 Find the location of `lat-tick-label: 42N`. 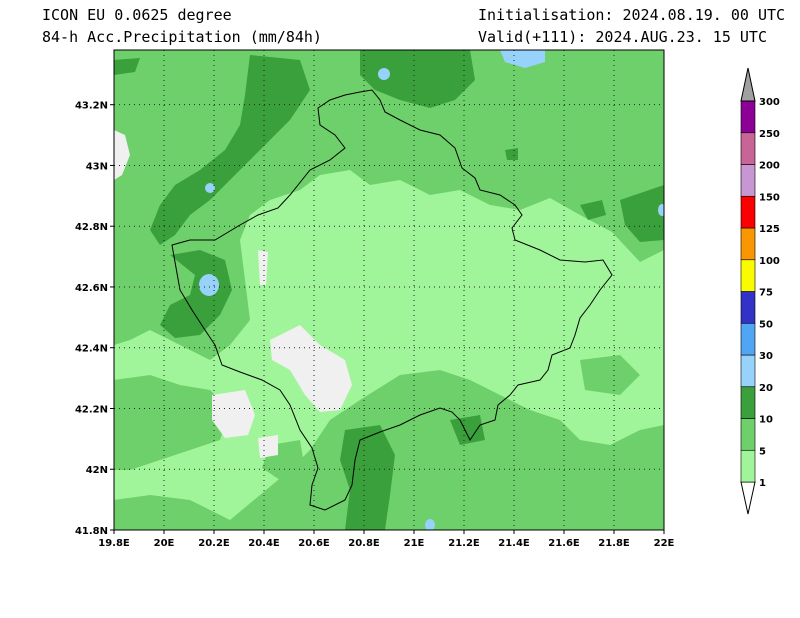

lat-tick-label: 42N is located at coordinates (97, 470).